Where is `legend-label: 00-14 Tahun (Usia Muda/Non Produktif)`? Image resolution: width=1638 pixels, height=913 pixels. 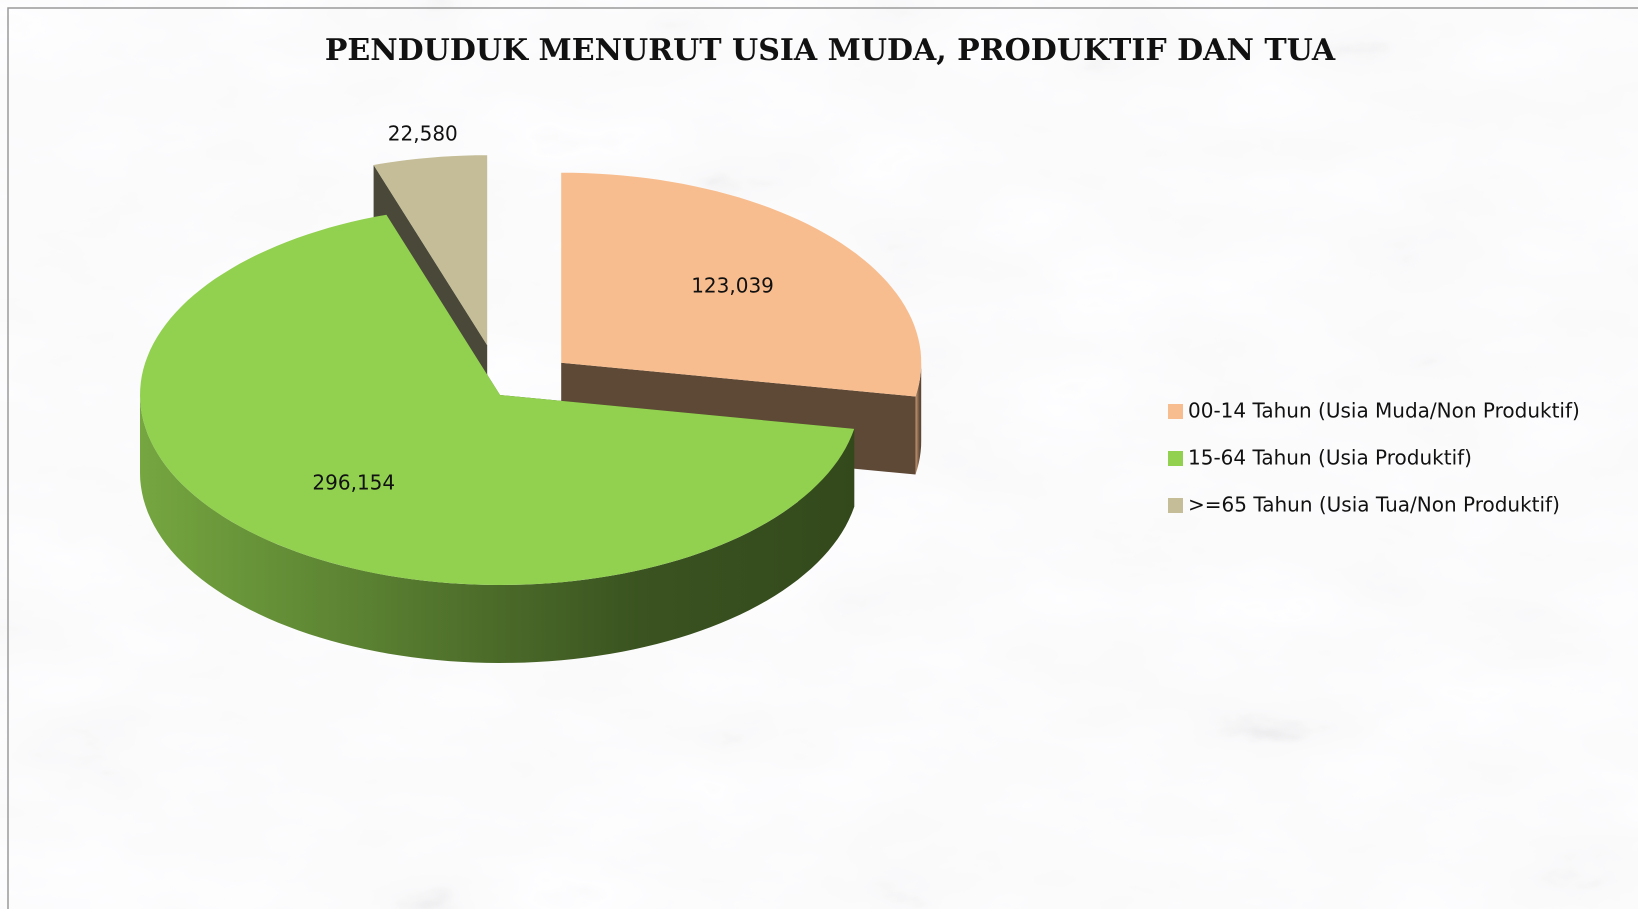
legend-label: 00-14 Tahun (Usia Muda/Non Produktif) is located at coordinates (1384, 411).